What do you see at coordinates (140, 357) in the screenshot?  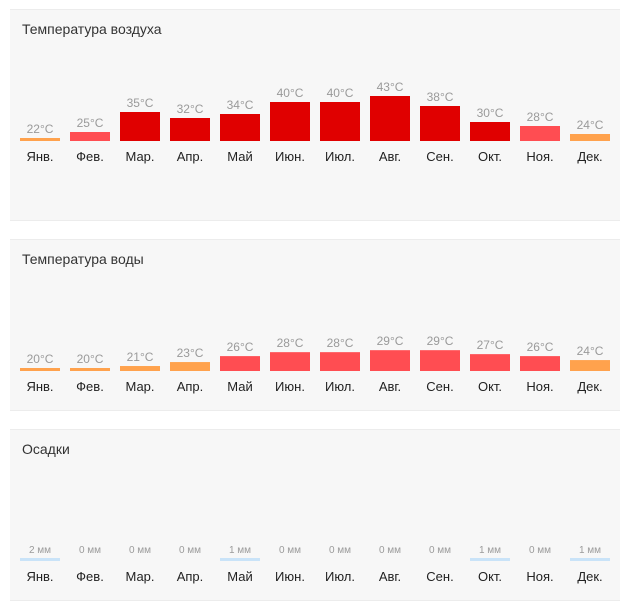 I see `value-label: 21°C` at bounding box center [140, 357].